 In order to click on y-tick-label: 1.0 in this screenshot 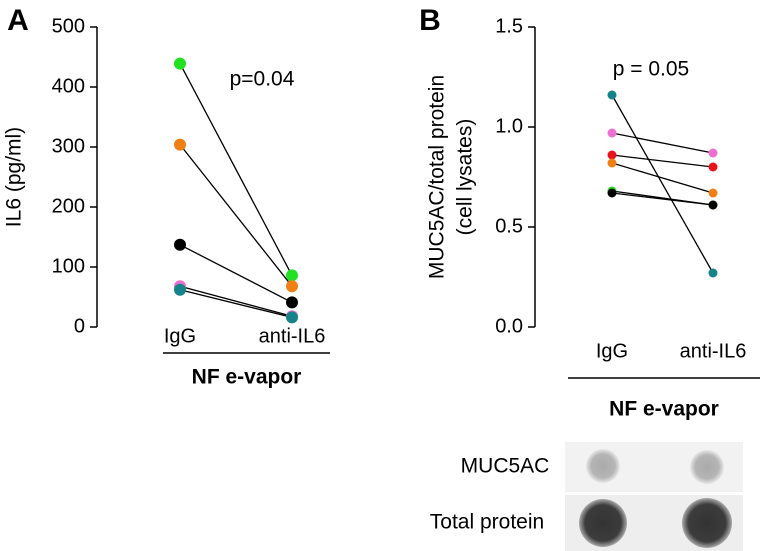, I will do `click(509, 126)`.